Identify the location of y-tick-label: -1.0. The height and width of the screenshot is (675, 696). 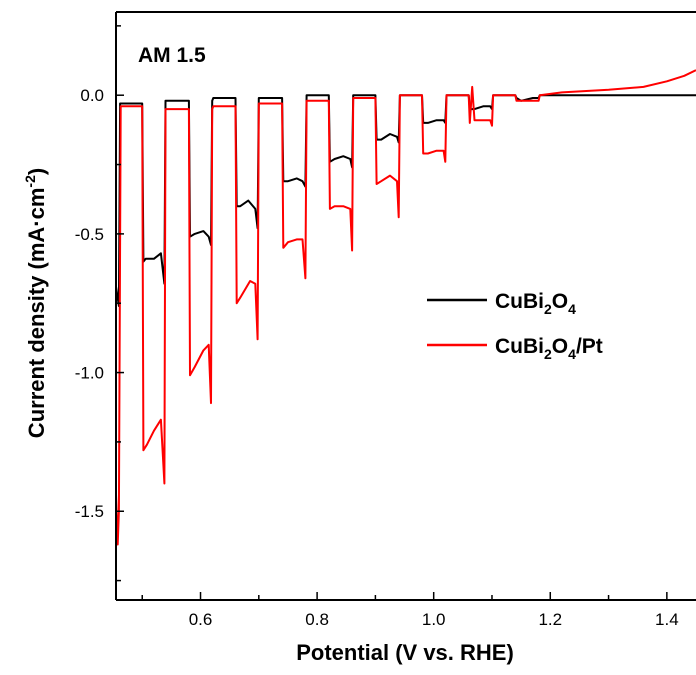
(89, 373).